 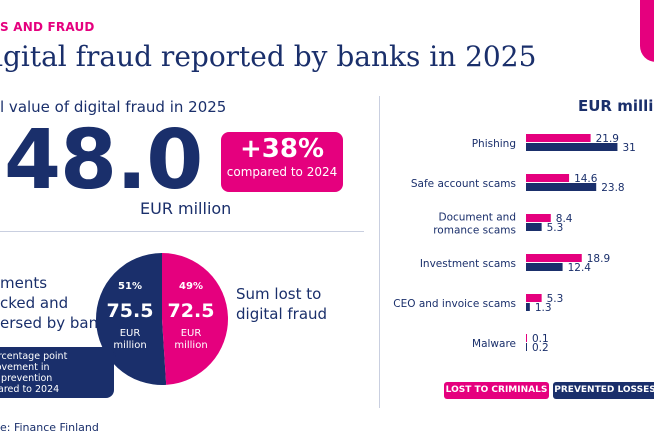 What do you see at coordinates (612, 188) in the screenshot?
I see `bar-value-label: 23.8` at bounding box center [612, 188].